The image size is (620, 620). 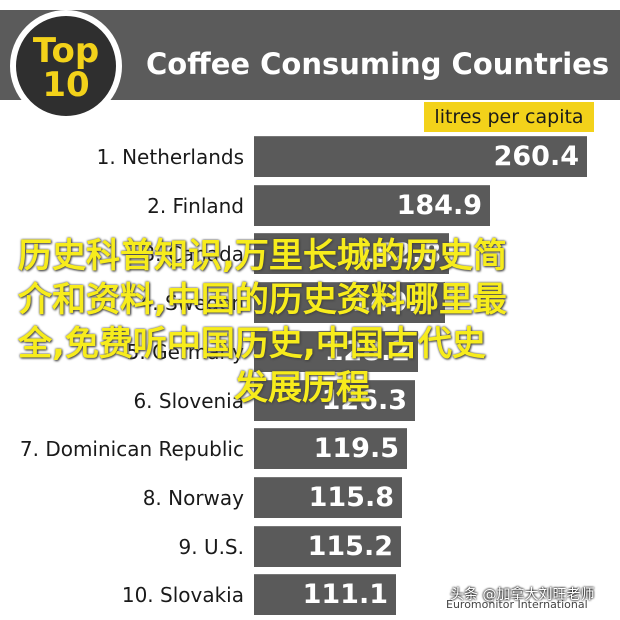 I want to click on category-label: 7. Dominican Republic, so click(x=131, y=449).